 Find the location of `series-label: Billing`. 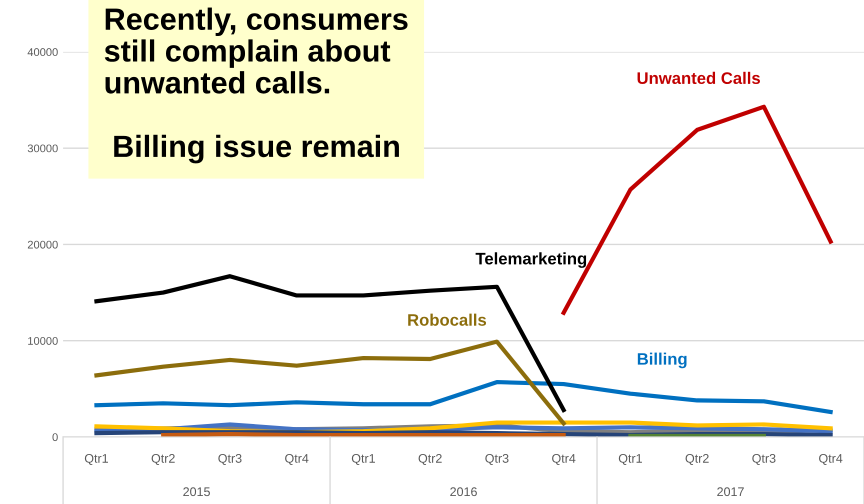

series-label: Billing is located at coordinates (662, 360).